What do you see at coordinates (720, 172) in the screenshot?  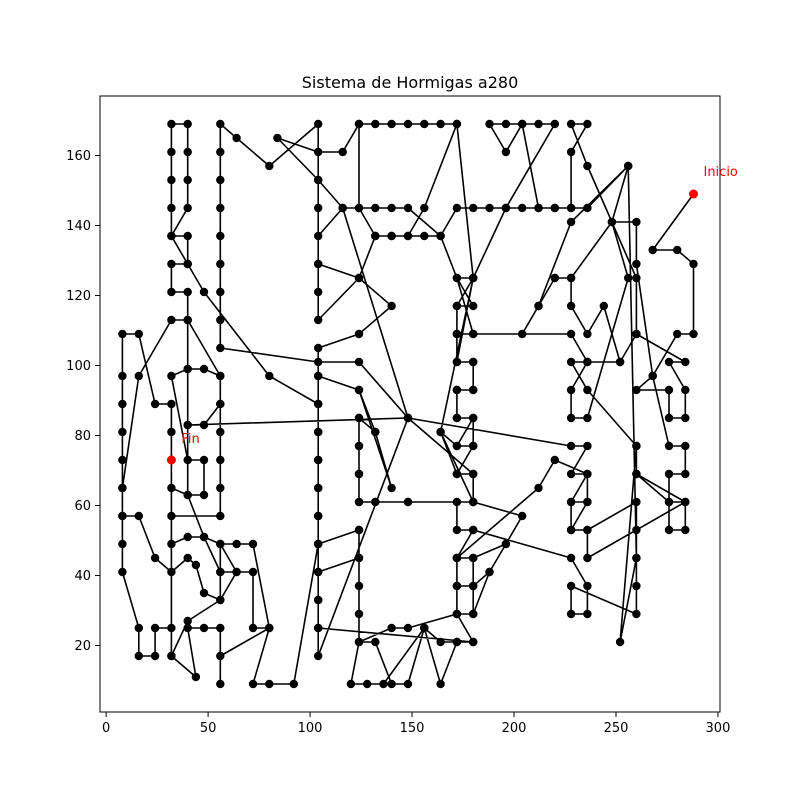 I see `start-label: Inicio` at bounding box center [720, 172].